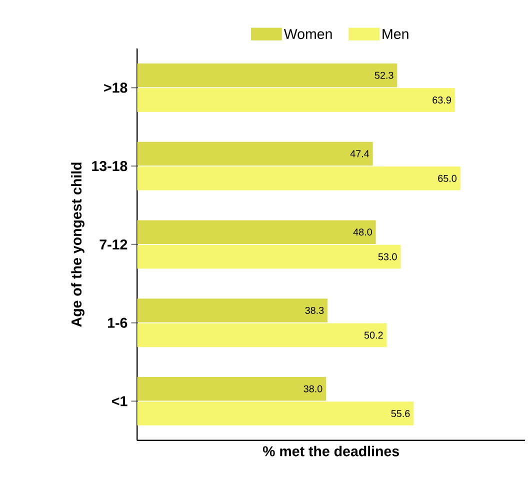  I want to click on legend-label: Women, so click(308, 34).